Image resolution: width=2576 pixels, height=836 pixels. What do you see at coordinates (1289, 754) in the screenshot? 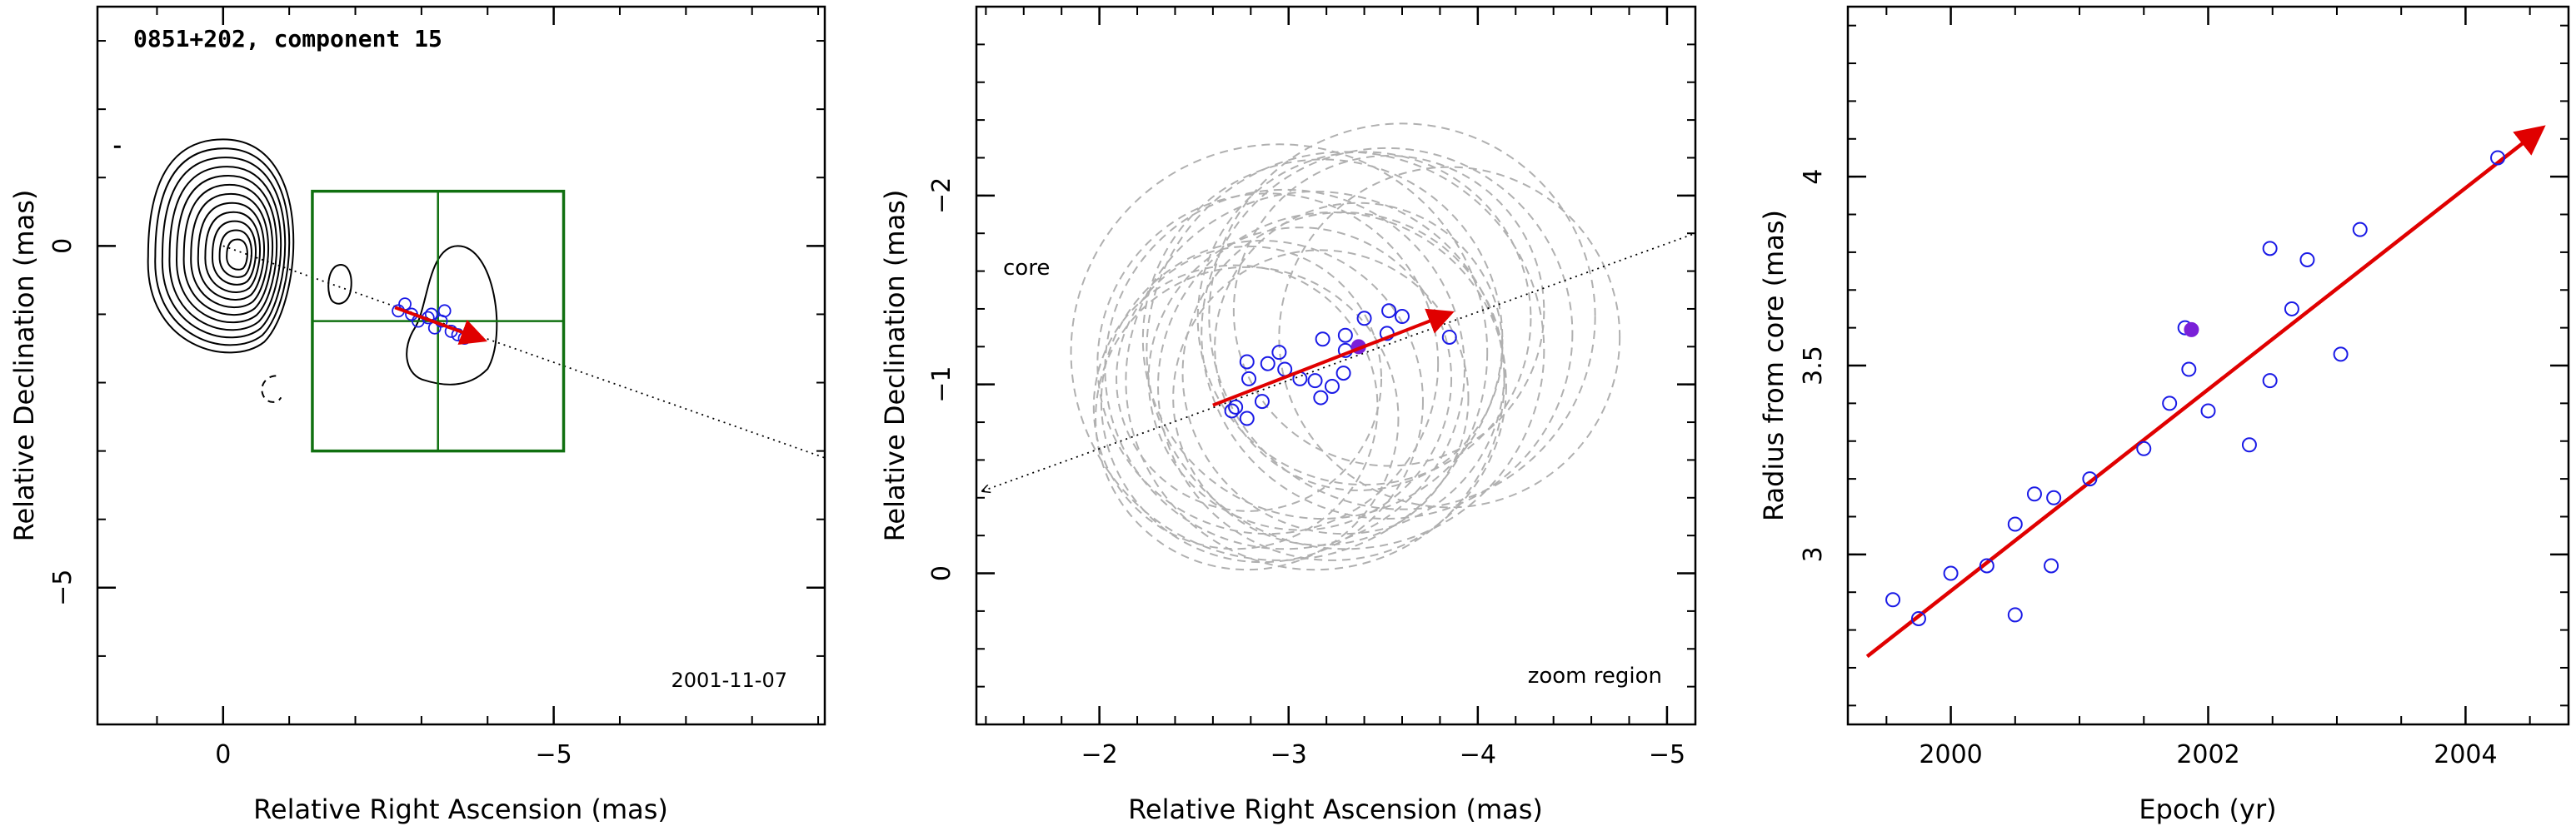
I see `x-tick-label: −3` at bounding box center [1289, 754].